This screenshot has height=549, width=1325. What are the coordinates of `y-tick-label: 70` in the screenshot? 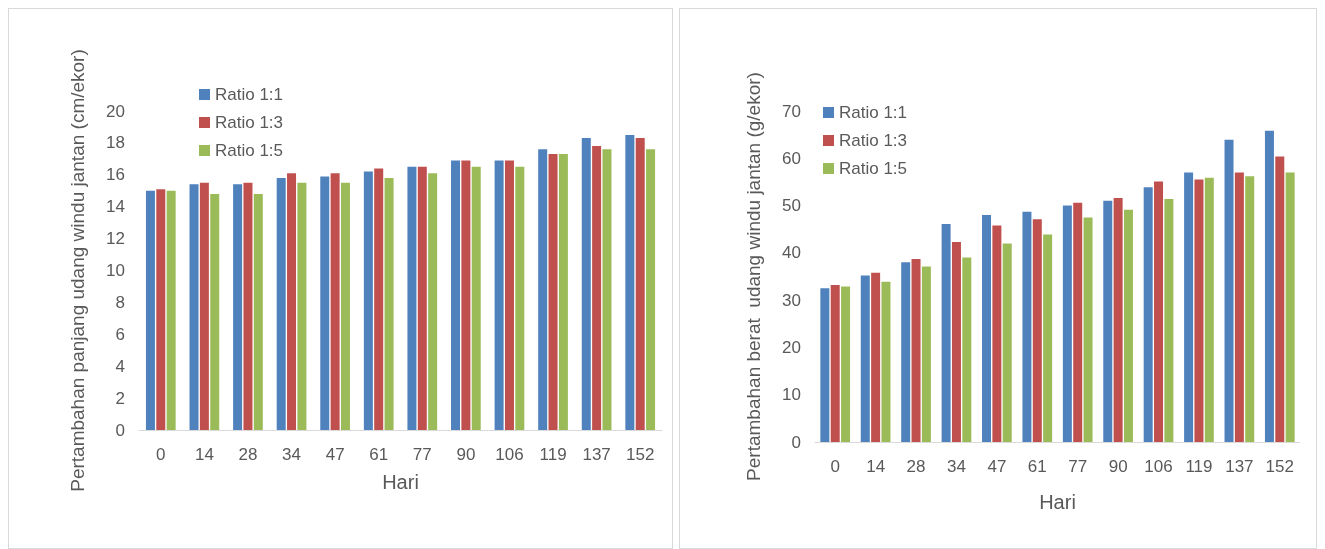 It's located at (791, 111).